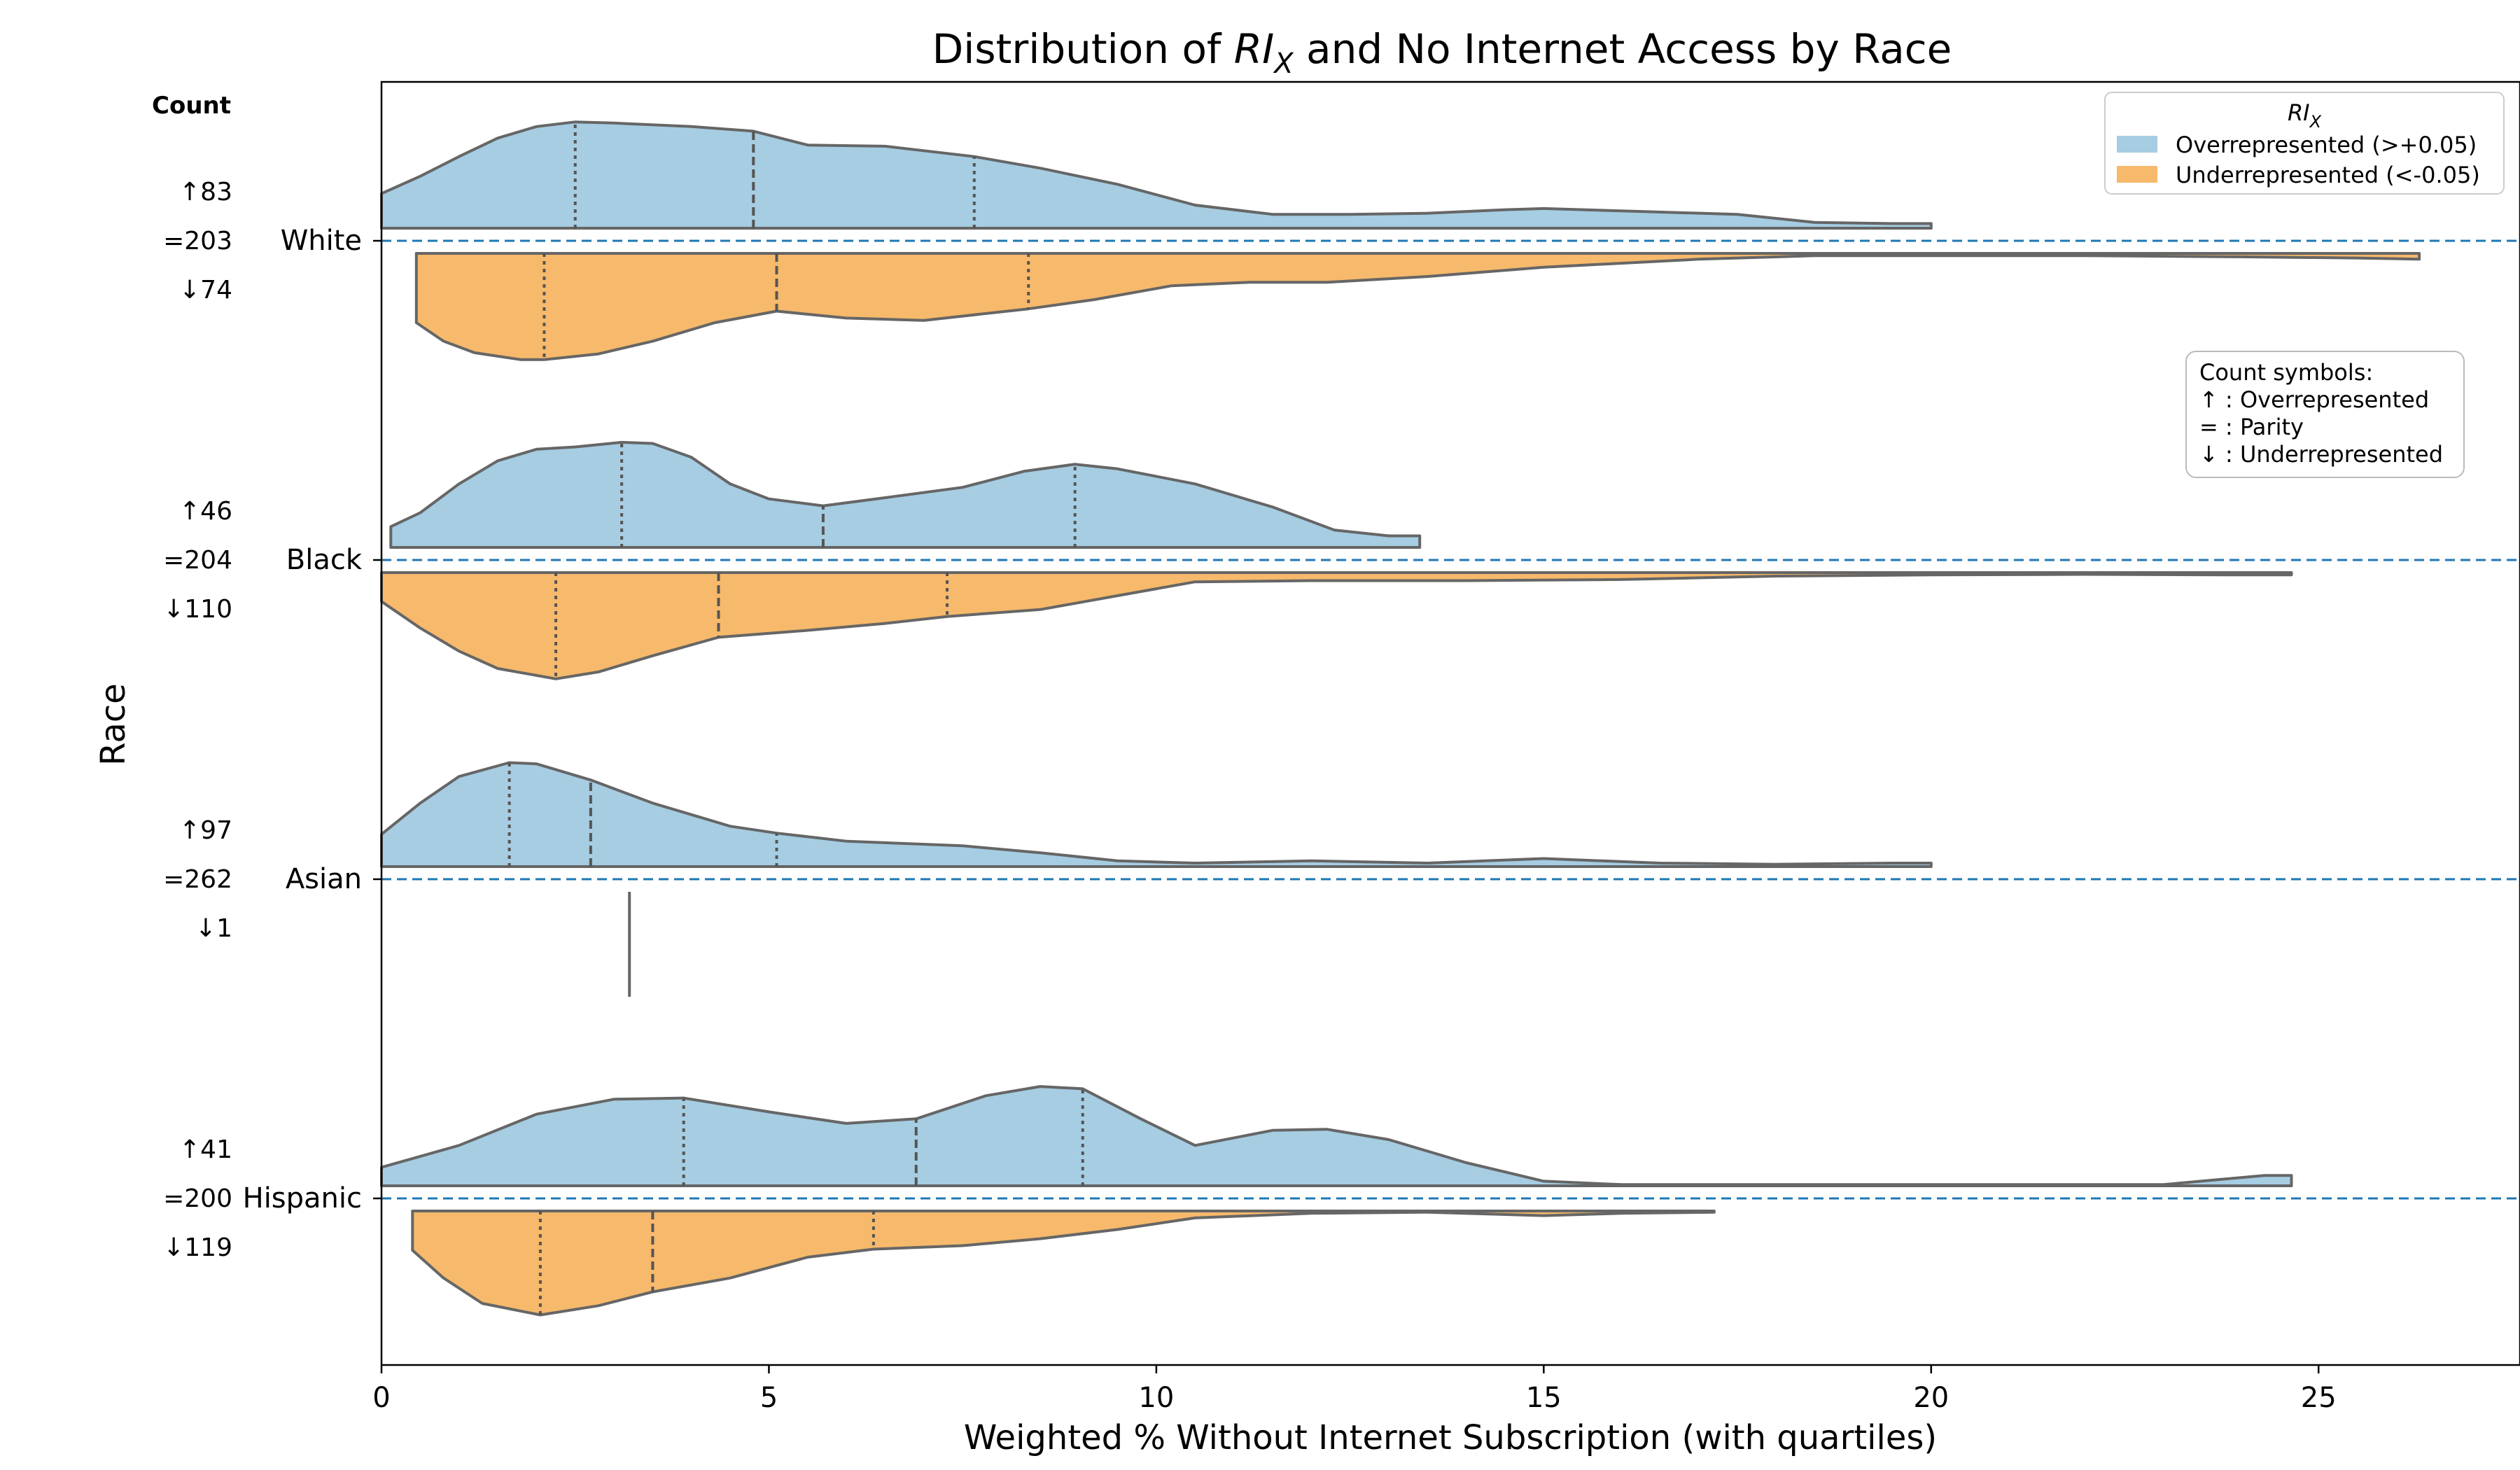 The width and height of the screenshot is (2520, 1470). I want to click on count-under-black: ↓110, so click(197, 609).